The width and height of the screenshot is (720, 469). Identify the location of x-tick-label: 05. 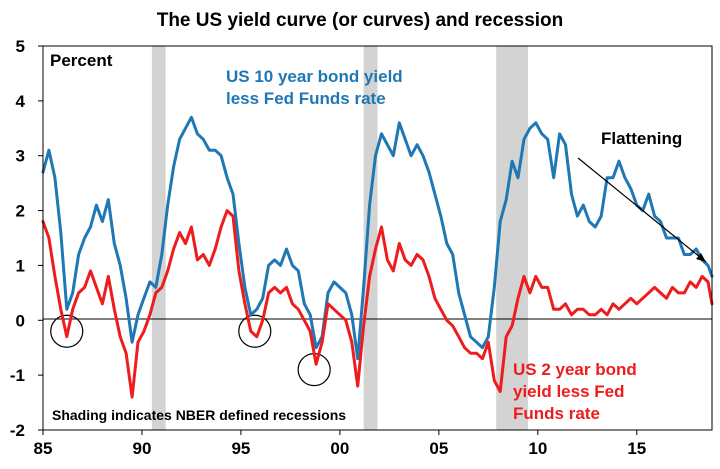
(438, 448).